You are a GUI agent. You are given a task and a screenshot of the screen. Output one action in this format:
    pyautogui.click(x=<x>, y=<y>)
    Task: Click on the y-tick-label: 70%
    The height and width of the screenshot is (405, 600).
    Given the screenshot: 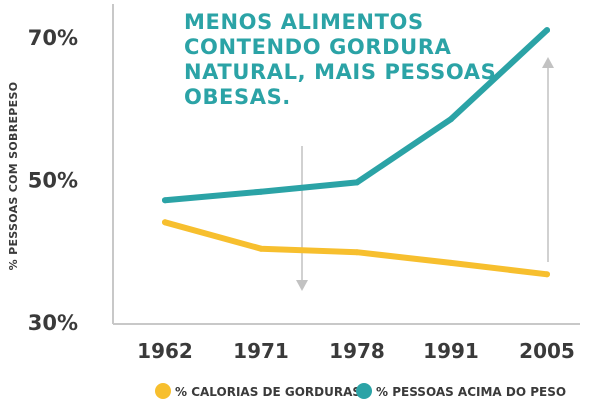 What is the action you would take?
    pyautogui.click(x=53, y=38)
    